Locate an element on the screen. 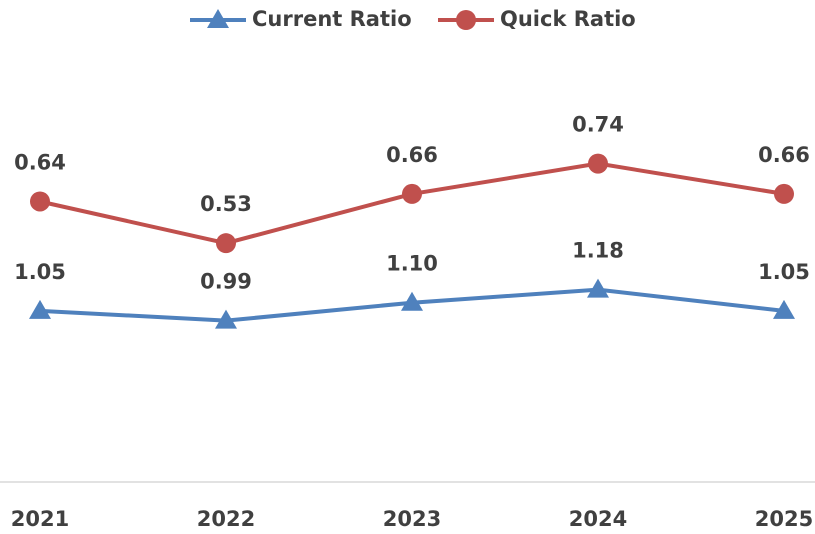 This screenshot has height=534, width=815. data-label: 1.10 is located at coordinates (412, 264).